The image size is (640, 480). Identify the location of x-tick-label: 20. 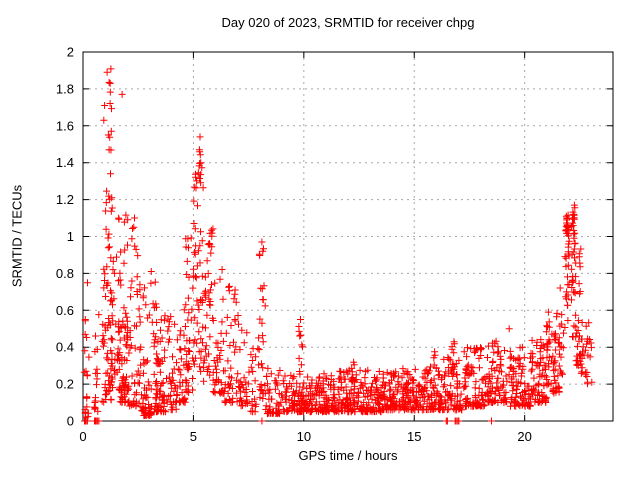
(524, 436).